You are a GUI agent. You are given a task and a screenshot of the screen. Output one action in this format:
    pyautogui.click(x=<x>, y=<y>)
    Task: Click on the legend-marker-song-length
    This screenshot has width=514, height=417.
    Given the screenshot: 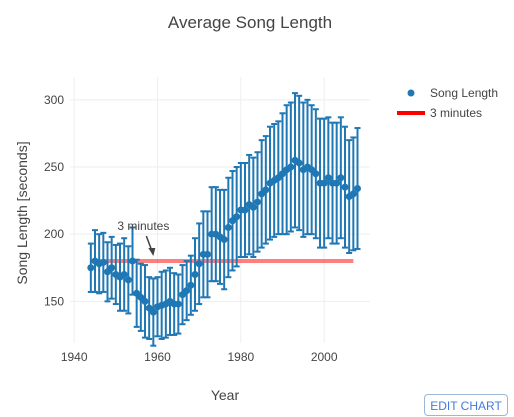 What is the action you would take?
    pyautogui.click(x=411, y=93)
    